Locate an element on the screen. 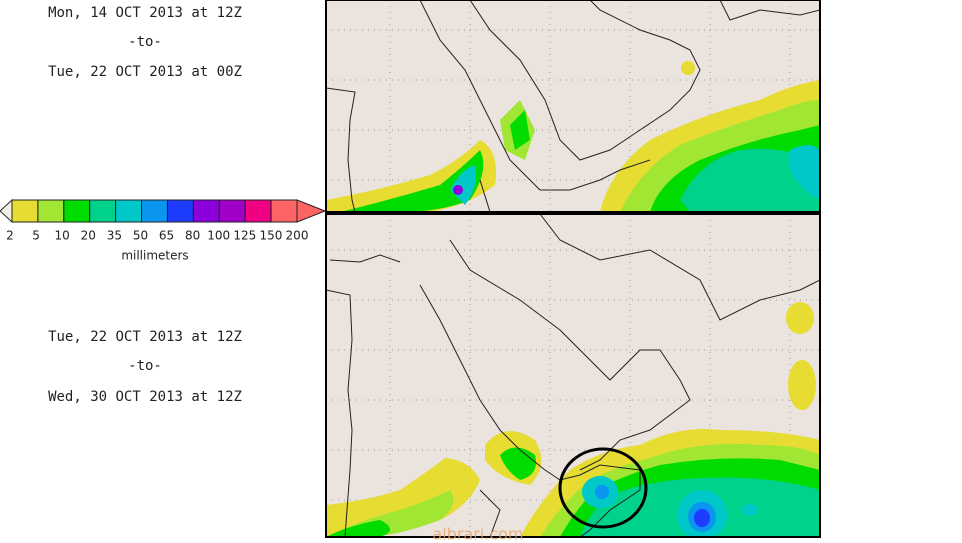 The image size is (962, 543). bottom-to-date: Wed, 30 OCT 2013 at 12Z is located at coordinates (145, 397).